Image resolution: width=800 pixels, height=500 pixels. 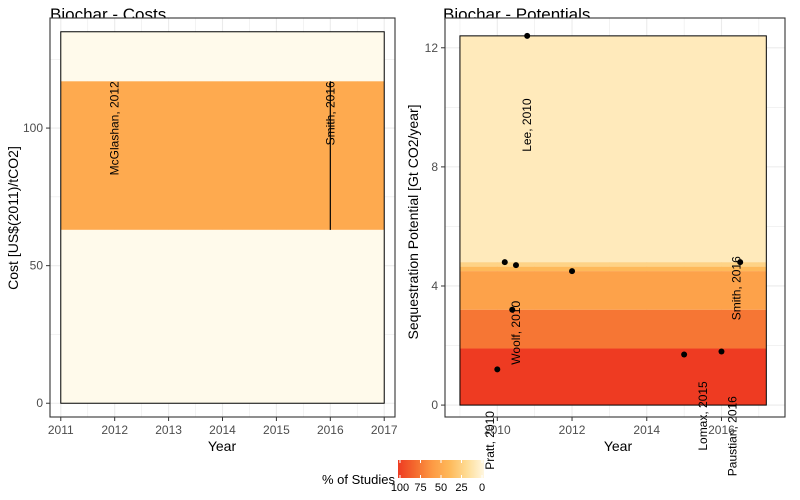 I want to click on costs-x-tick-label: 2016, so click(x=330, y=430).